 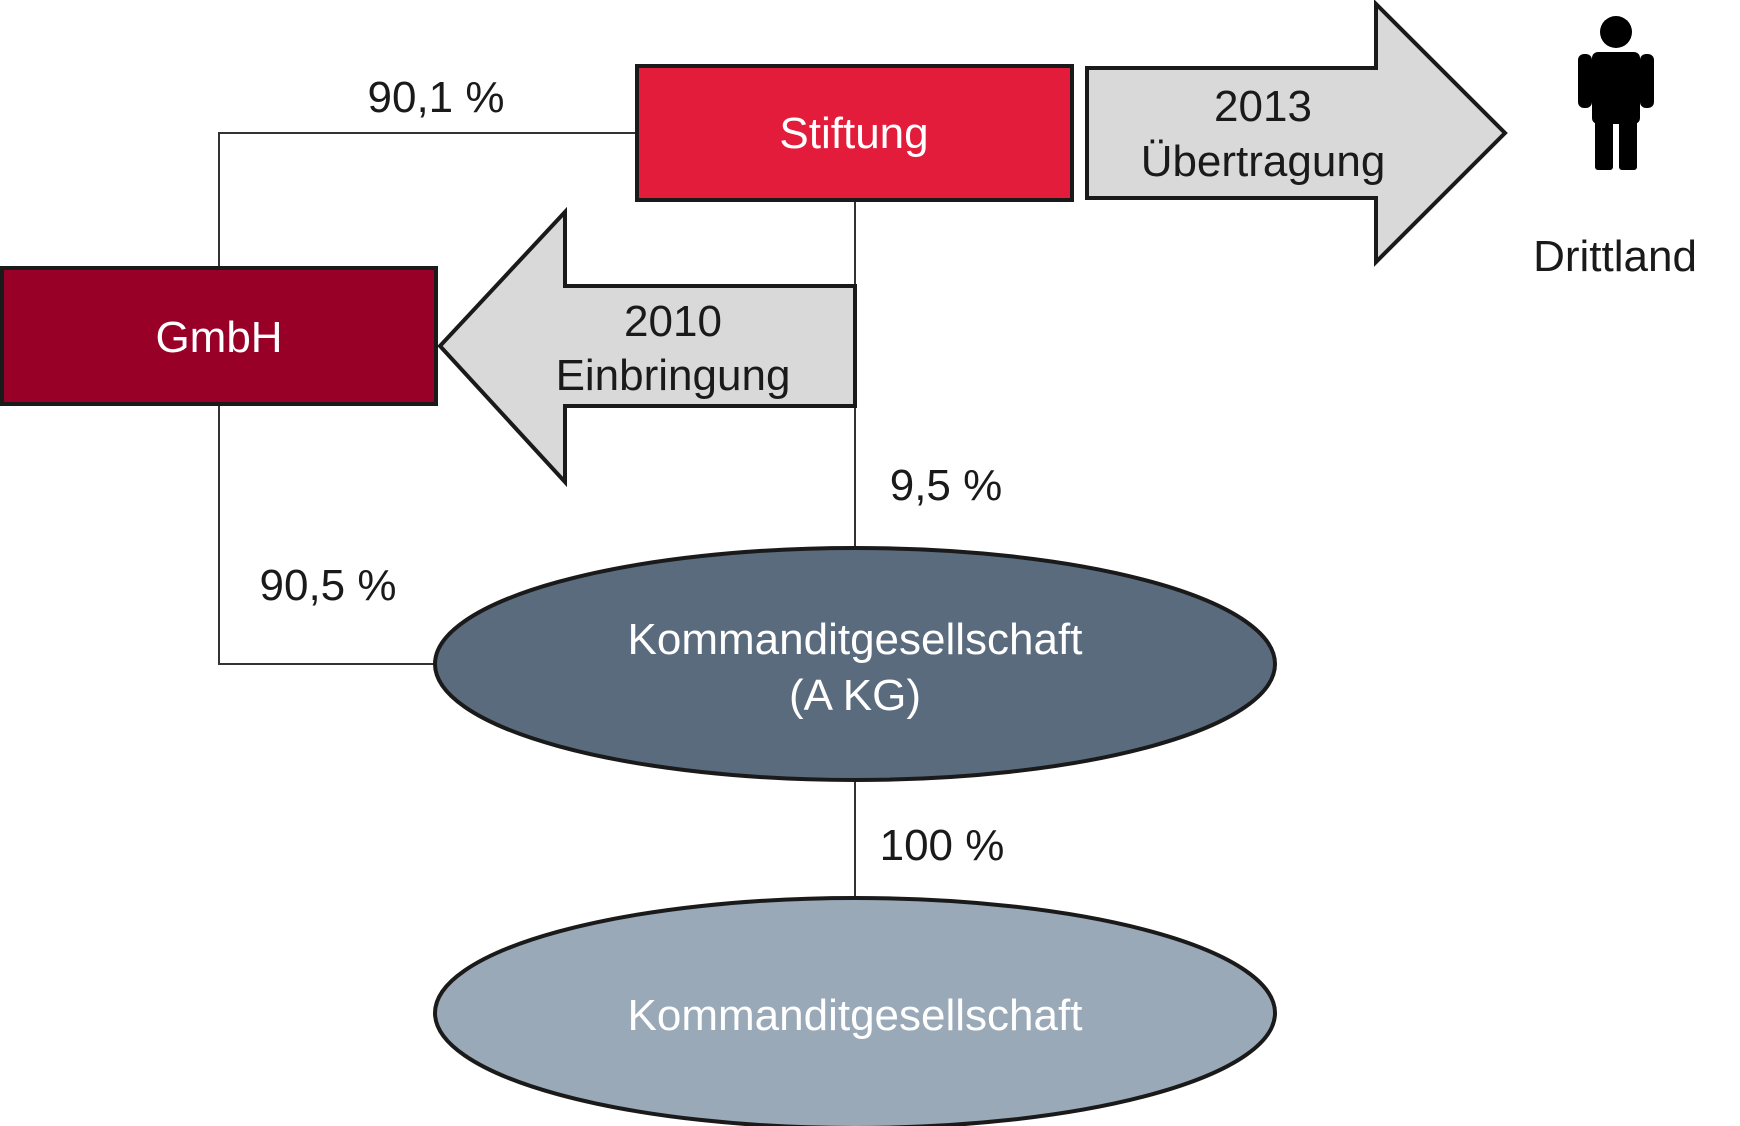 I want to click on akg-label-line1: Kommanditgesellschaft, so click(x=855, y=639).